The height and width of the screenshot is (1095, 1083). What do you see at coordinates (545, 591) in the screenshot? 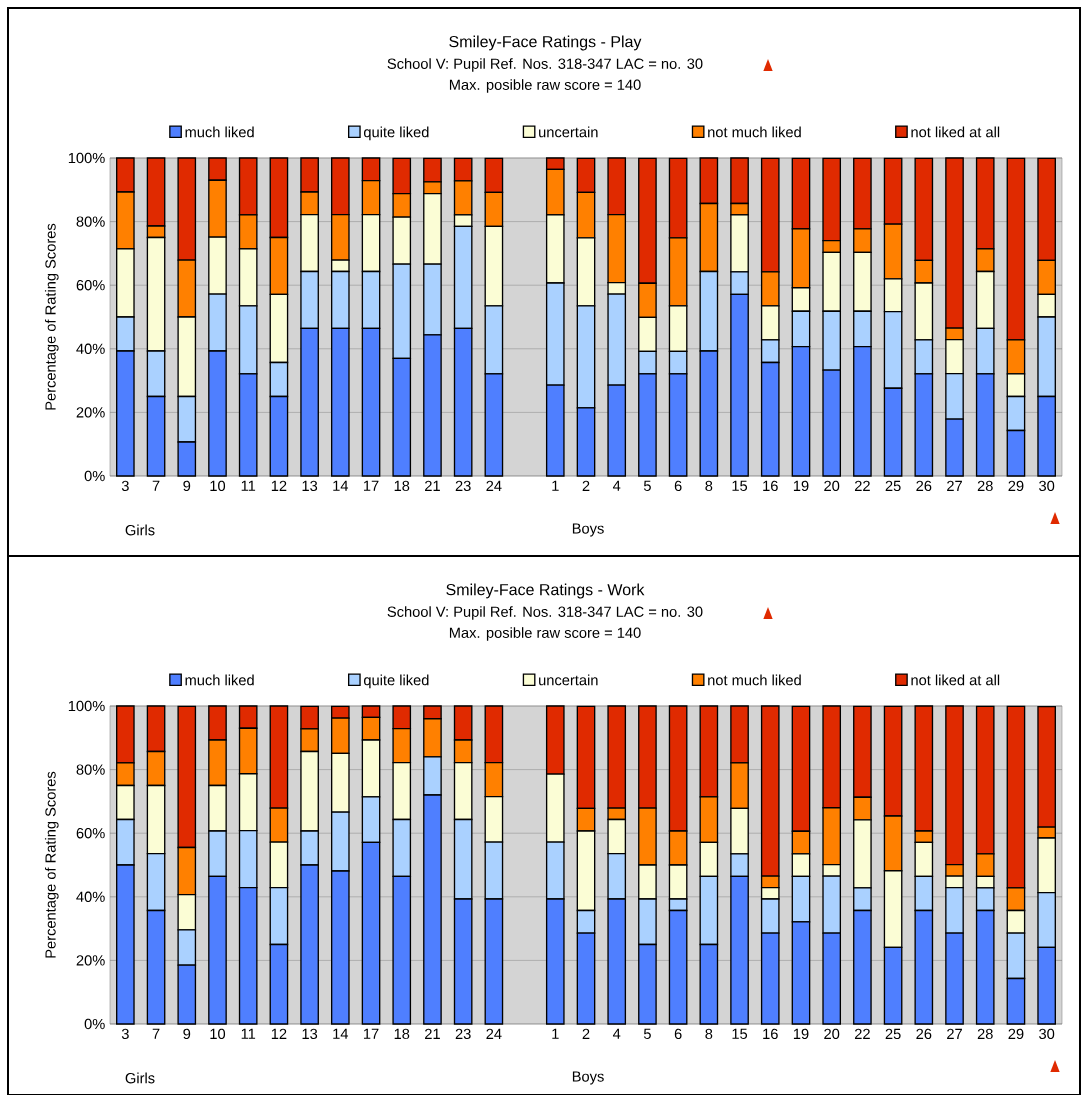
I see `chart-title: Smiley-Face Ratings - Work` at bounding box center [545, 591].